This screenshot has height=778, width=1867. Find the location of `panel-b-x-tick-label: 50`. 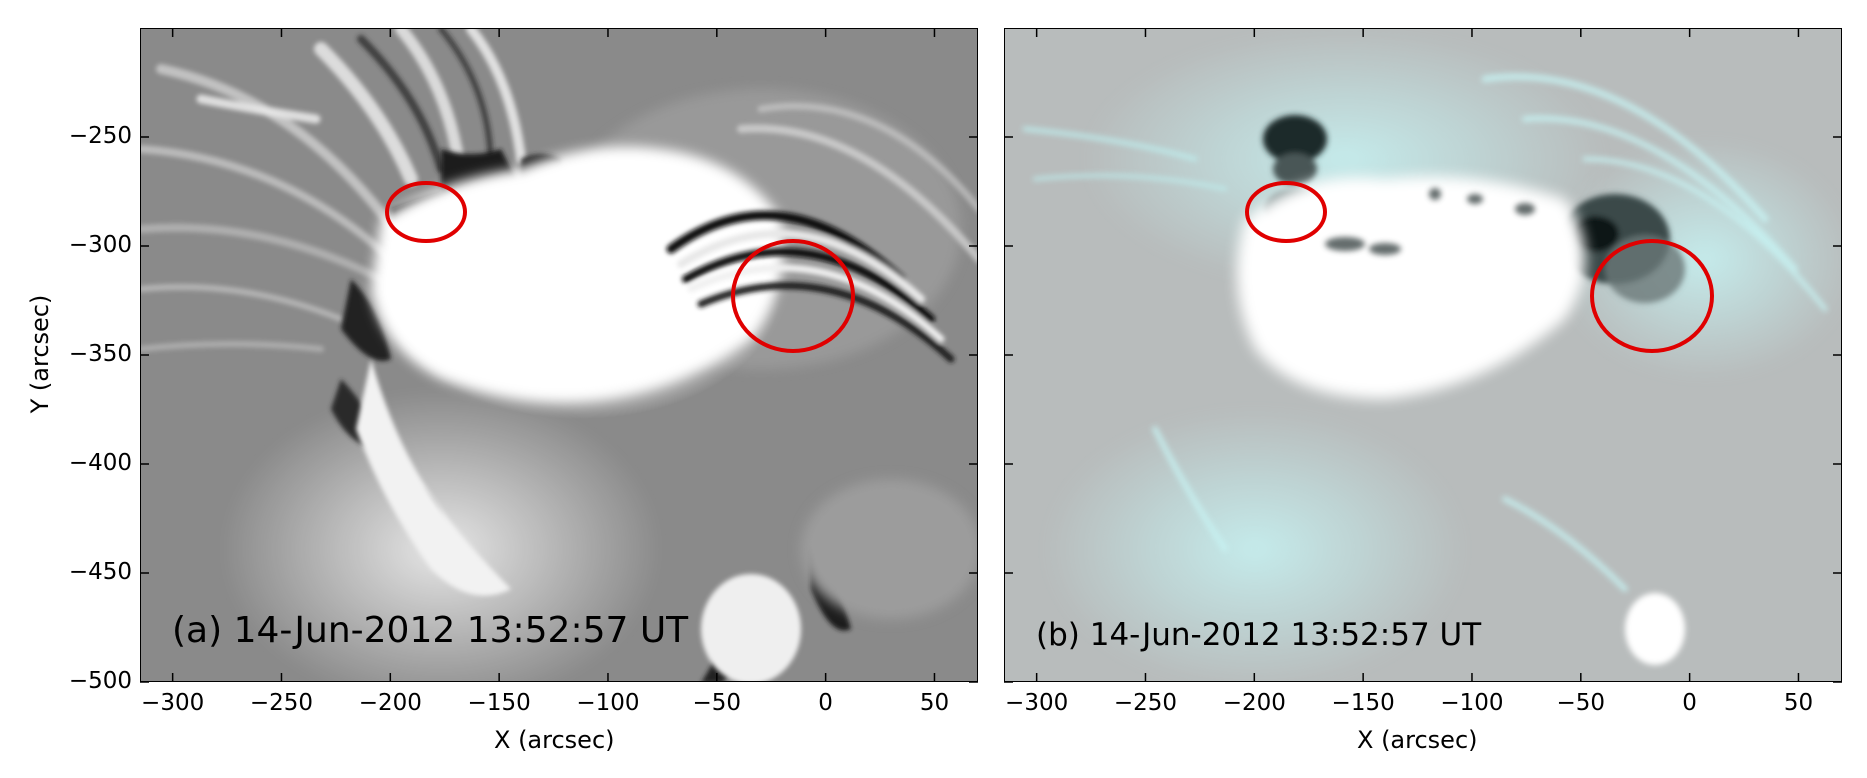

panel-b-x-tick-label: 50 is located at coordinates (1798, 703).